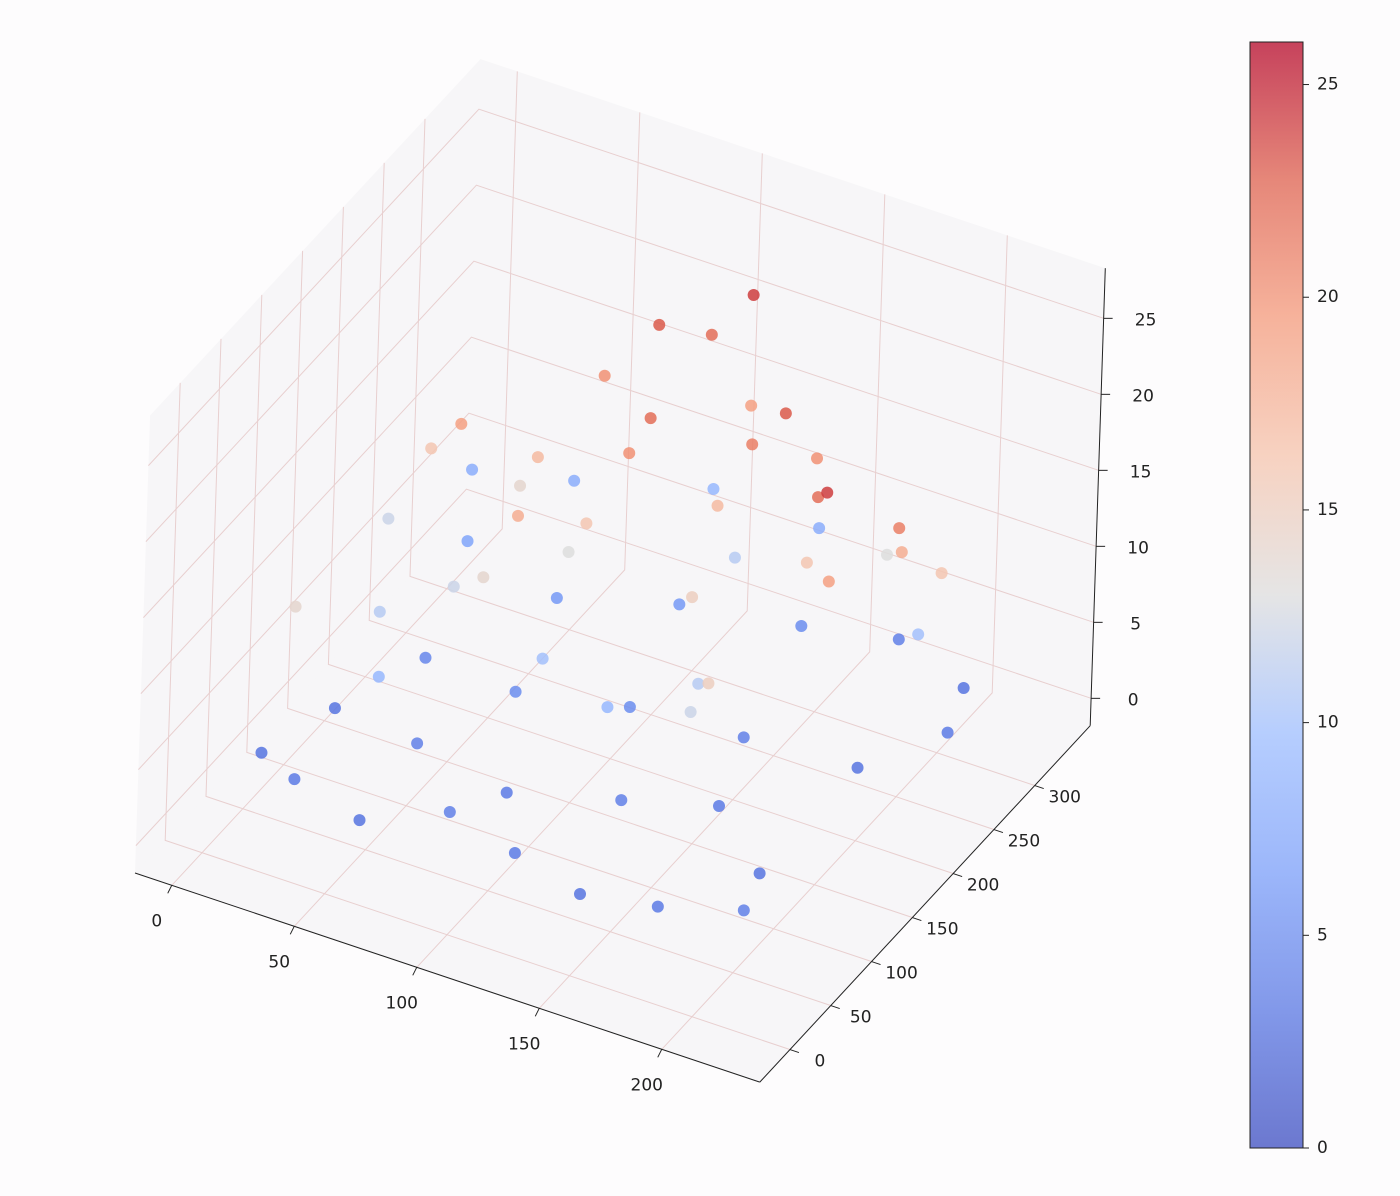 The image size is (1400, 1196). What do you see at coordinates (901, 974) in the screenshot?
I see `y-tick-label: 100` at bounding box center [901, 974].